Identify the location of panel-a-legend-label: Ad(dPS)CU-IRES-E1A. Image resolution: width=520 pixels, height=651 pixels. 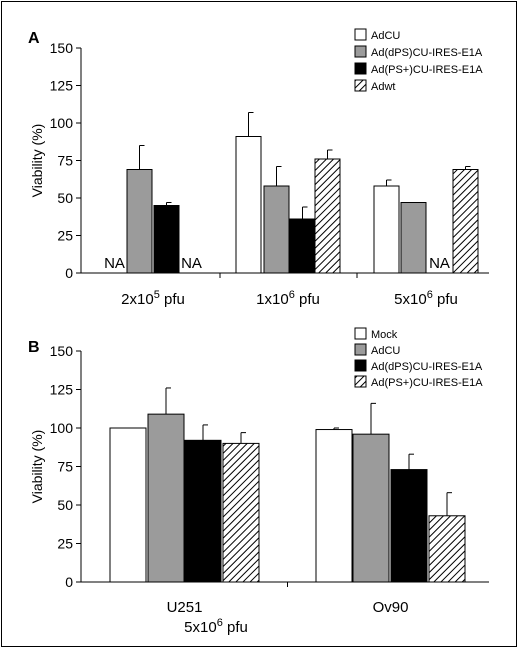
(427, 53).